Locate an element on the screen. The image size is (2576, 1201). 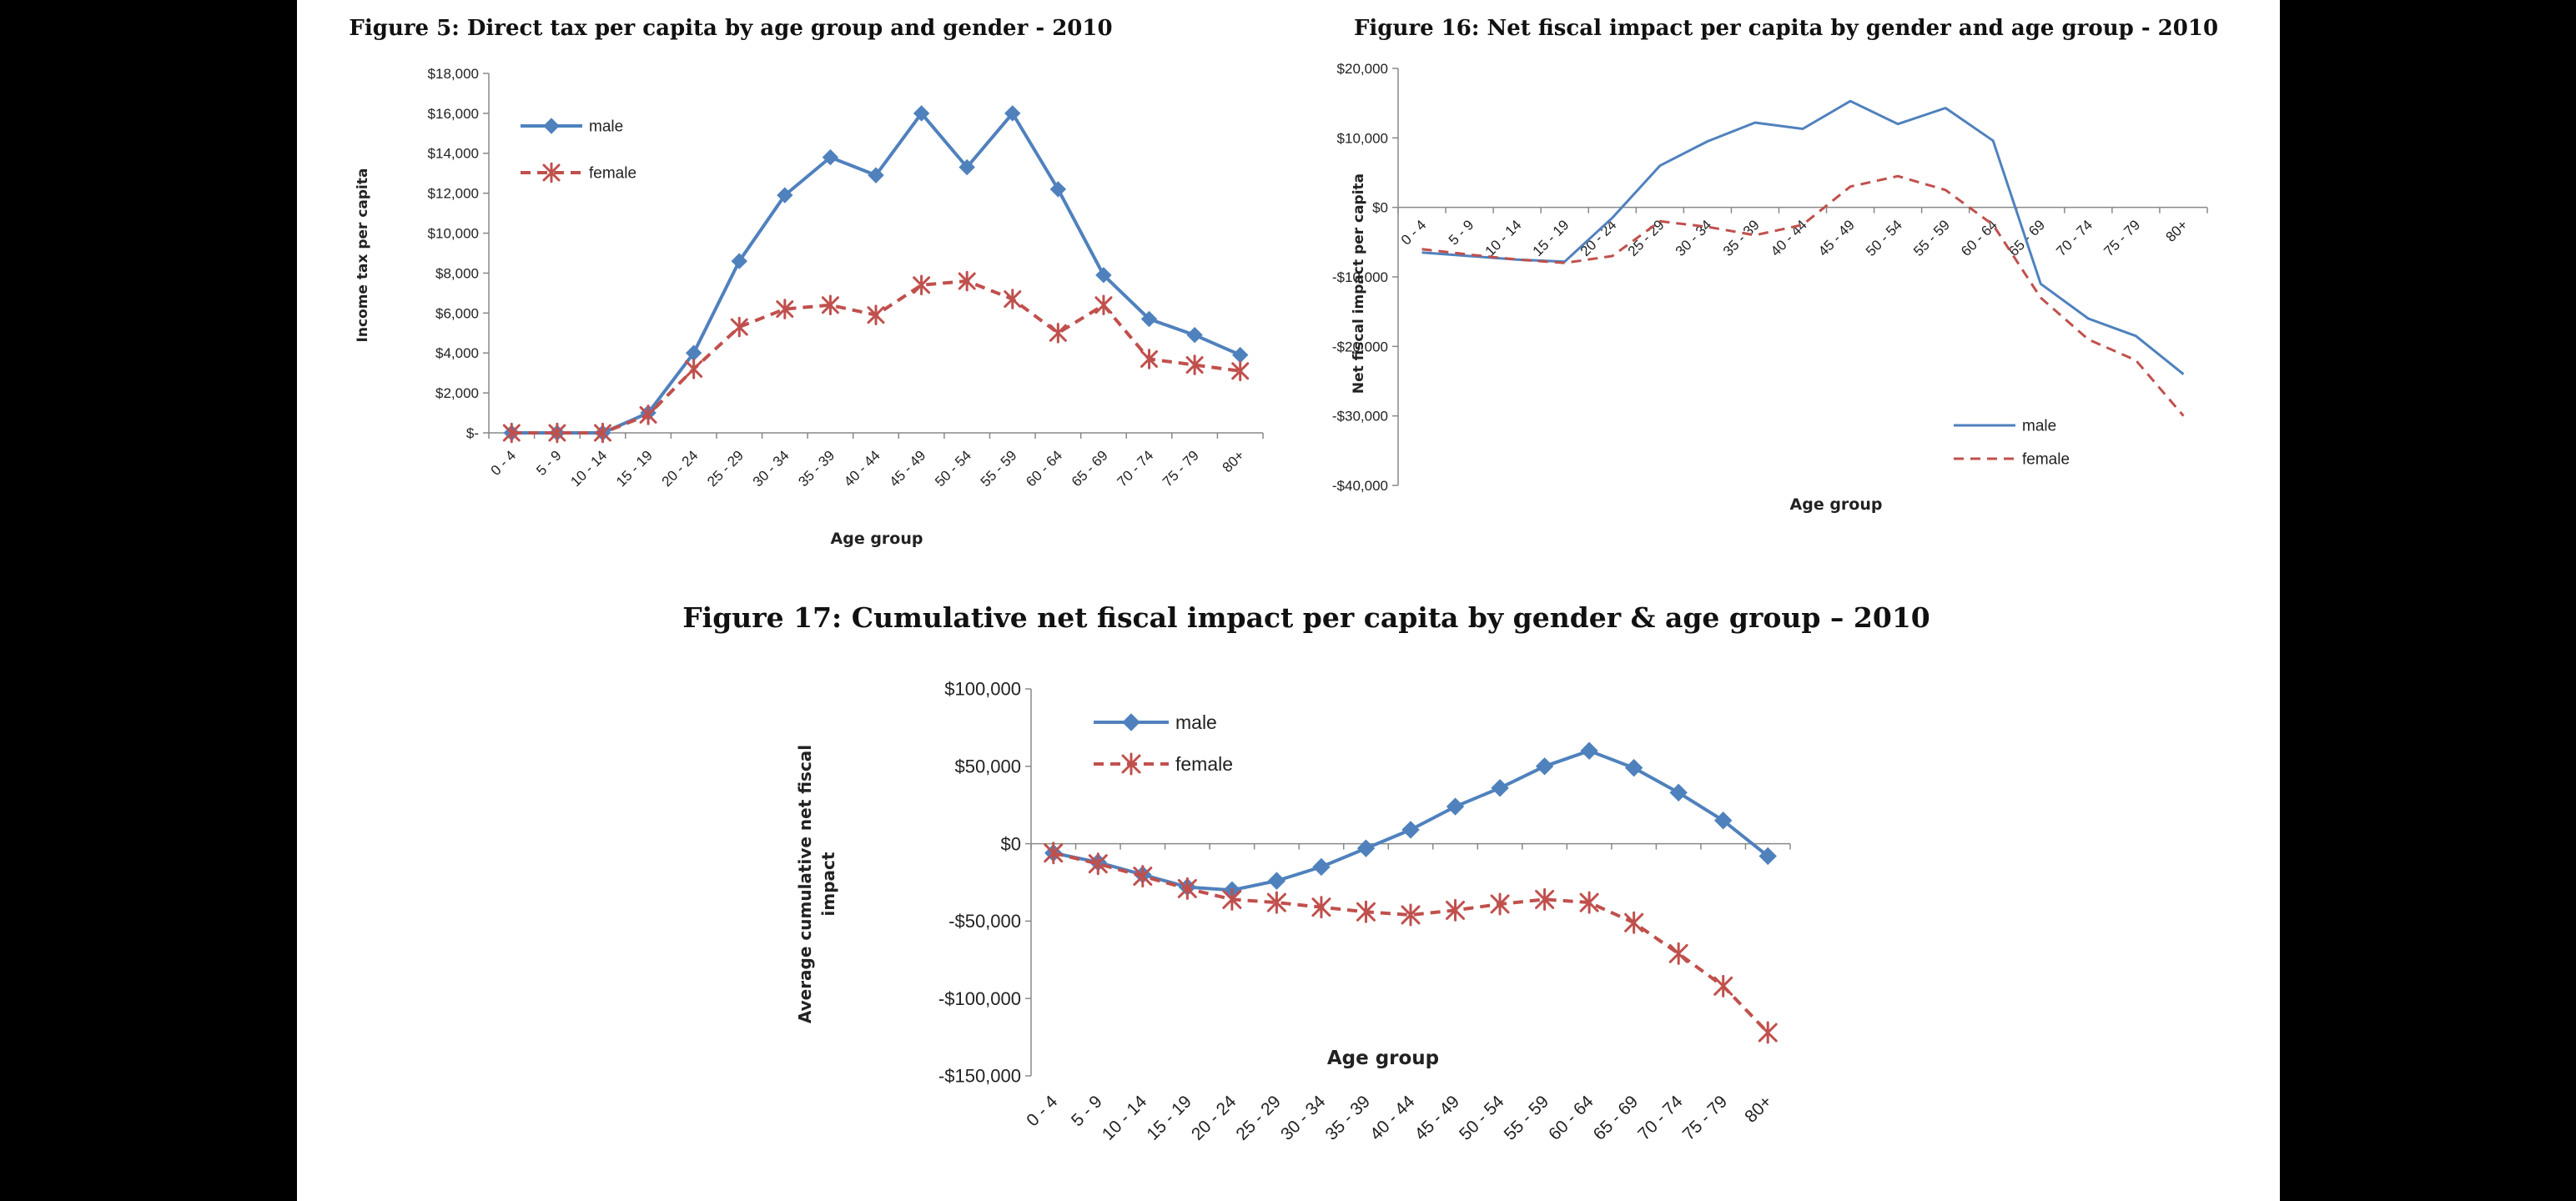
figure-17-y-axis-label: Average cumulative net fiscal impact is located at coordinates (816, 884).